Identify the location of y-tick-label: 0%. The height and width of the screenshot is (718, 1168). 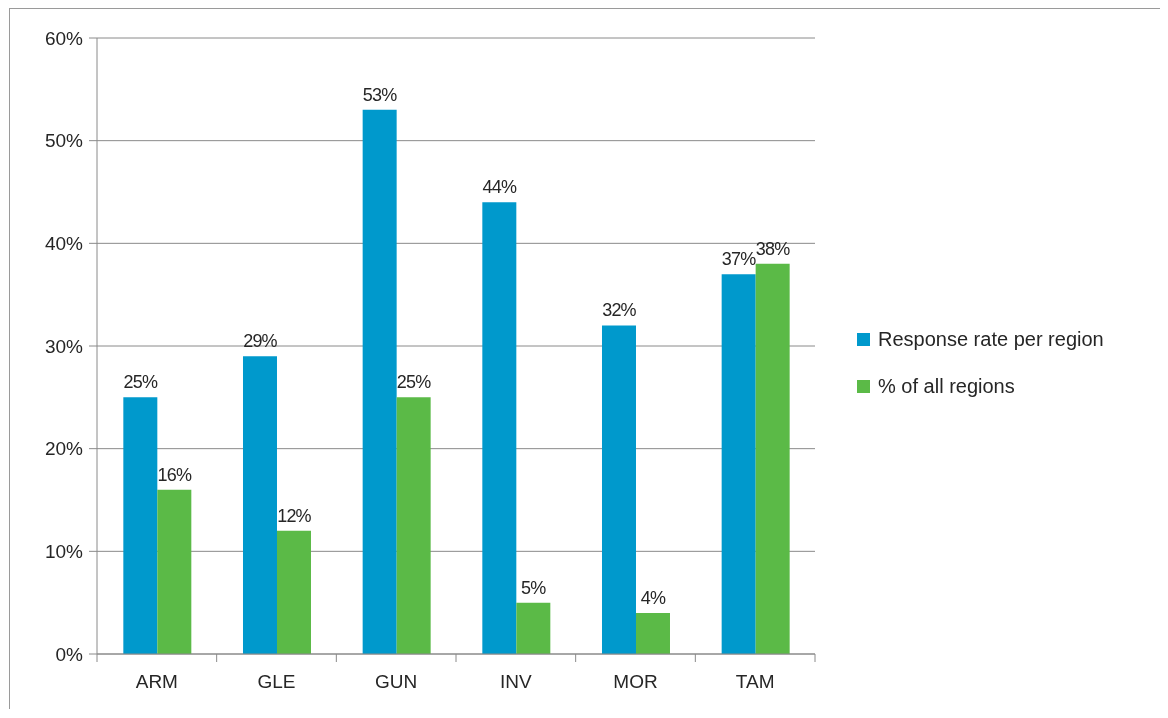
(69, 654).